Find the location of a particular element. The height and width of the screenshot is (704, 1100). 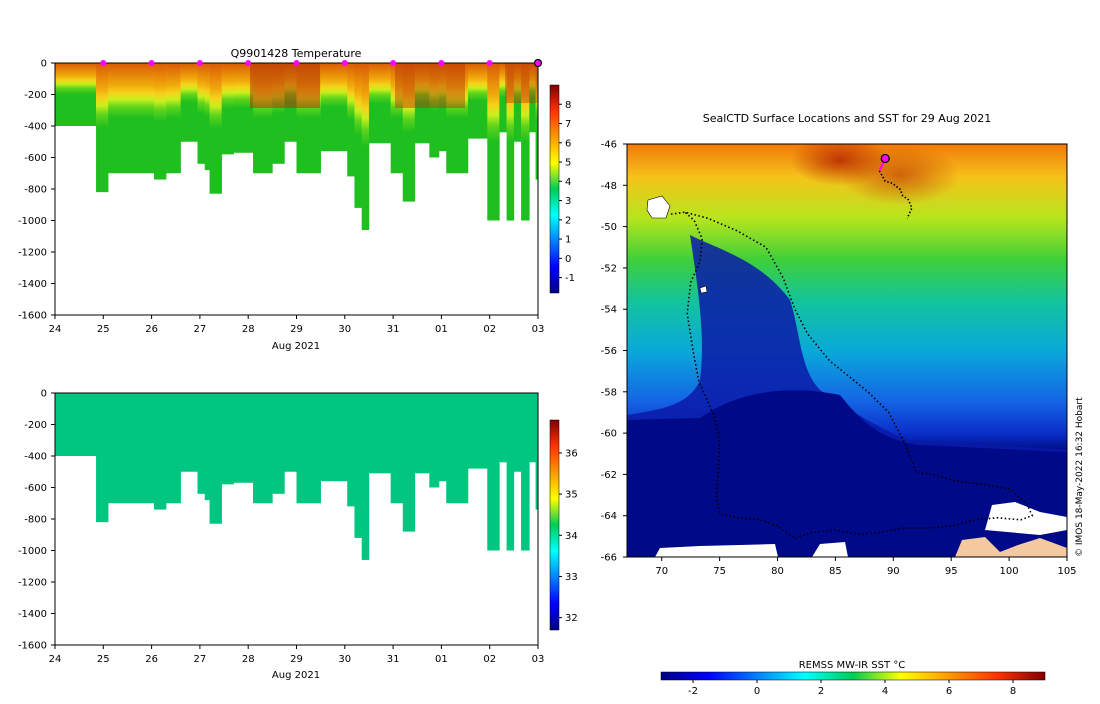

temperature-colorbar is located at coordinates (554, 189).